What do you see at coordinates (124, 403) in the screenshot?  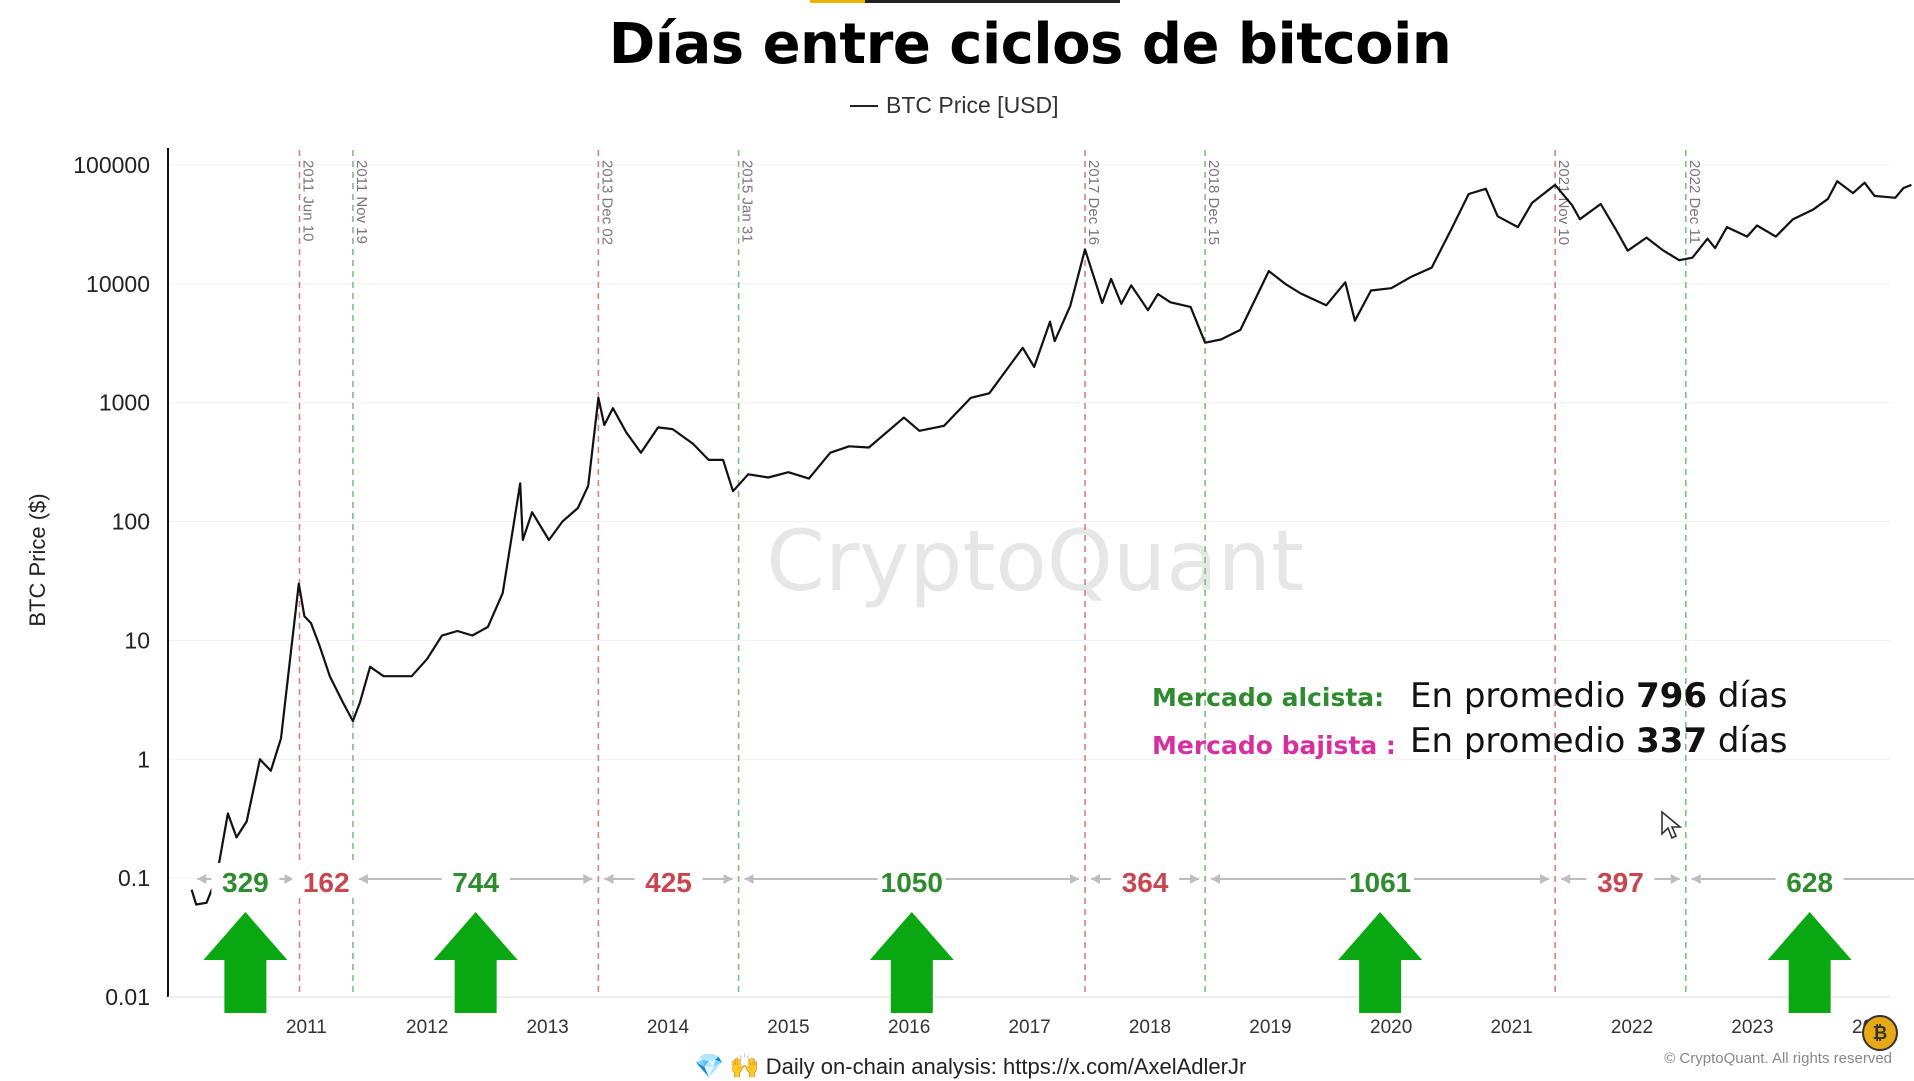 I see `y-tick-label: 1000` at bounding box center [124, 403].